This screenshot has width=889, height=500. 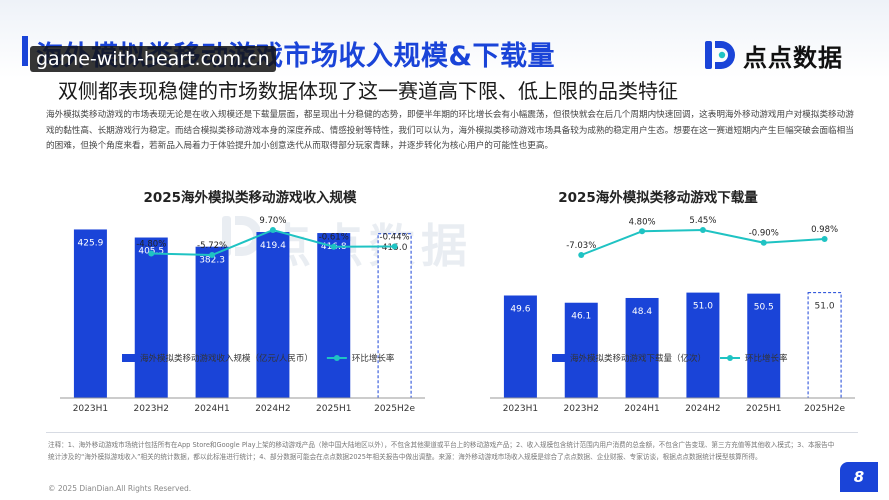 I want to click on legend-bar-label: 海外模拟类移动游戏下载量（亿次）, so click(x=638, y=358).